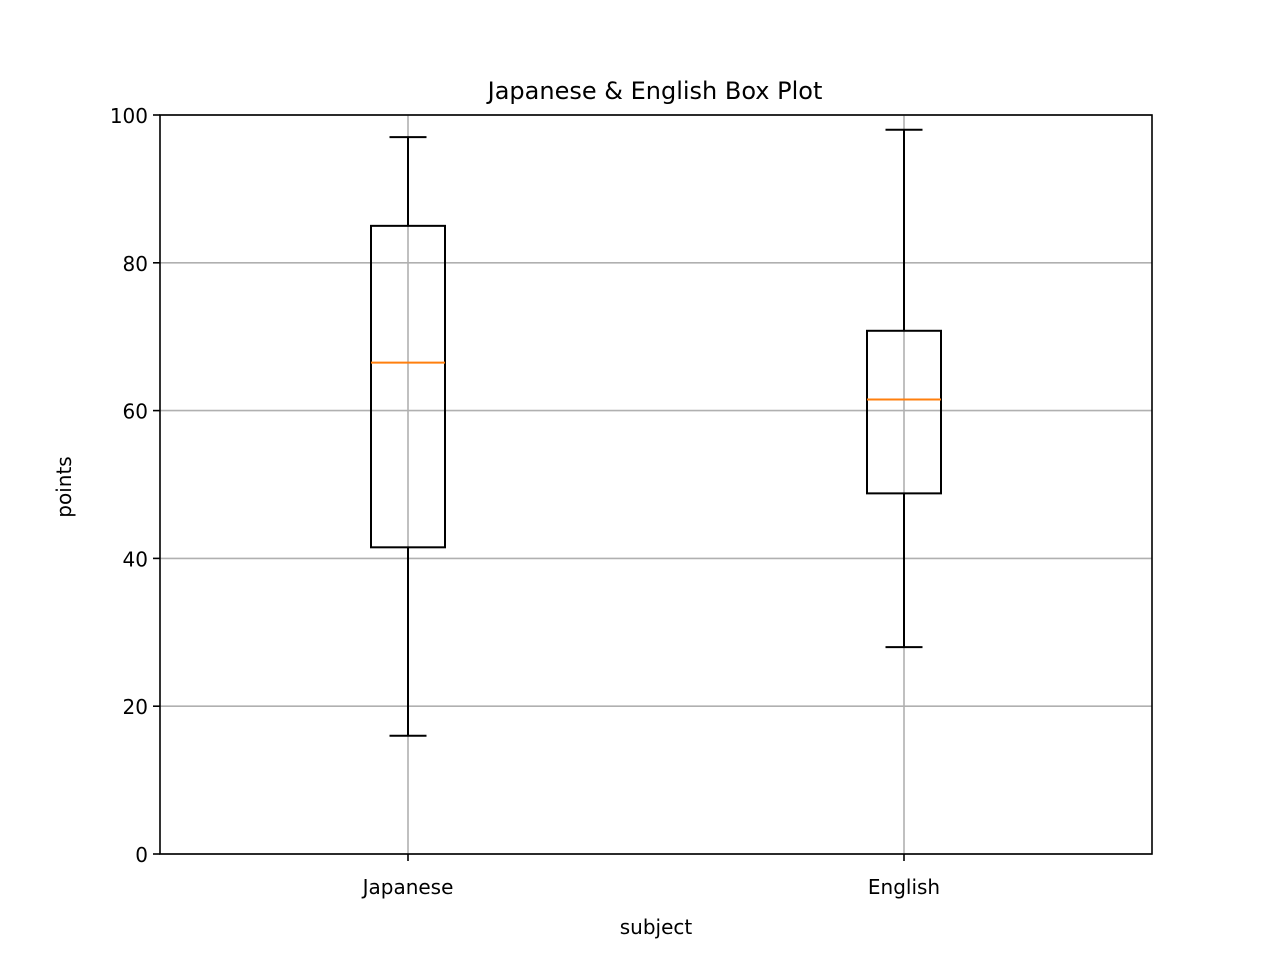  Describe the element at coordinates (656, 927) in the screenshot. I see `x-axis-label: subject` at that location.